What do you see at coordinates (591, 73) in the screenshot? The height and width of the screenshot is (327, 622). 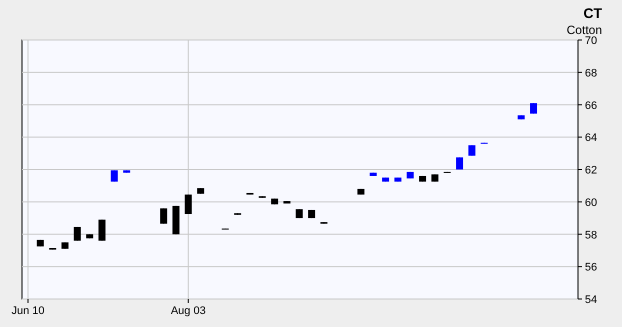 I see `y-tick-label: 68` at bounding box center [591, 73].